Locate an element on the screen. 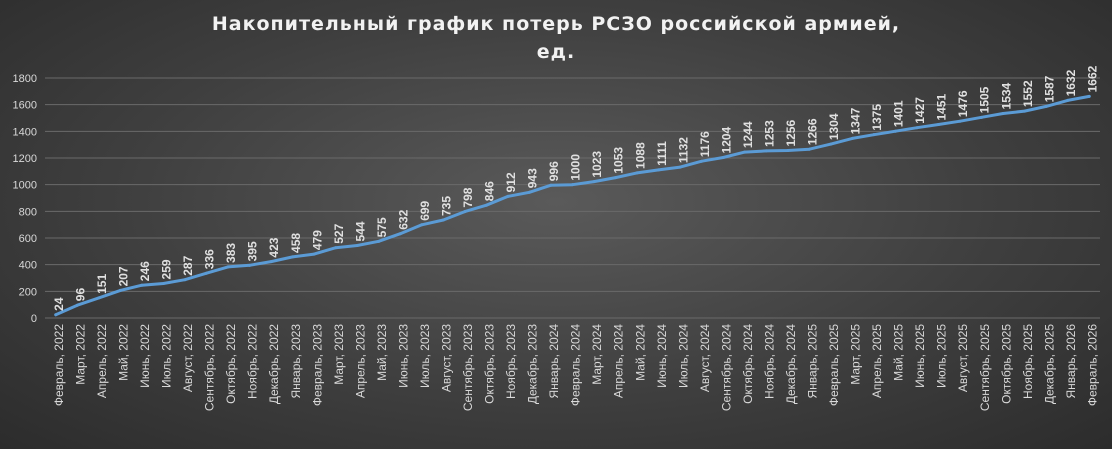 This screenshot has width=1112, height=449. data-label: 846 is located at coordinates (490, 191).